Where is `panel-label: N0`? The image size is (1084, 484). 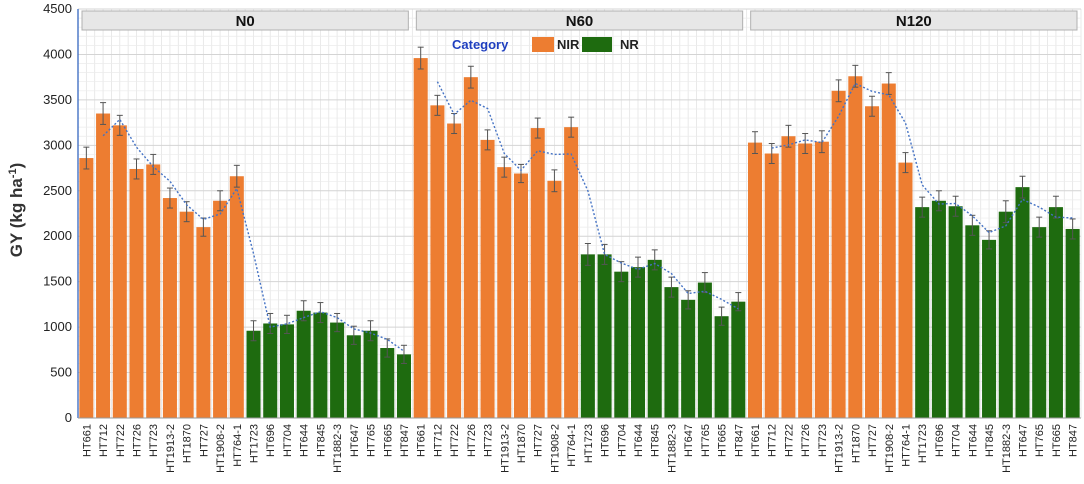
panel-label: N0 is located at coordinates (245, 21).